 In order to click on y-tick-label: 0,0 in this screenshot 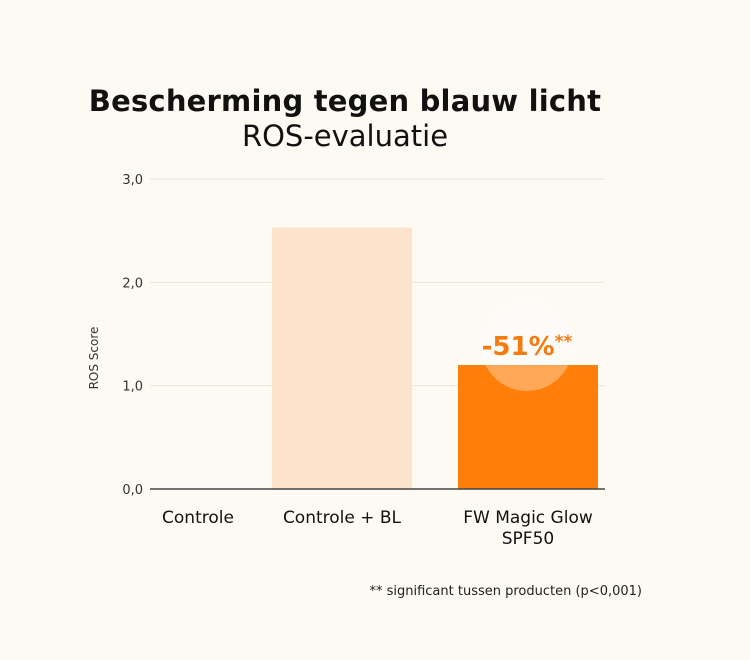, I will do `click(132, 490)`.